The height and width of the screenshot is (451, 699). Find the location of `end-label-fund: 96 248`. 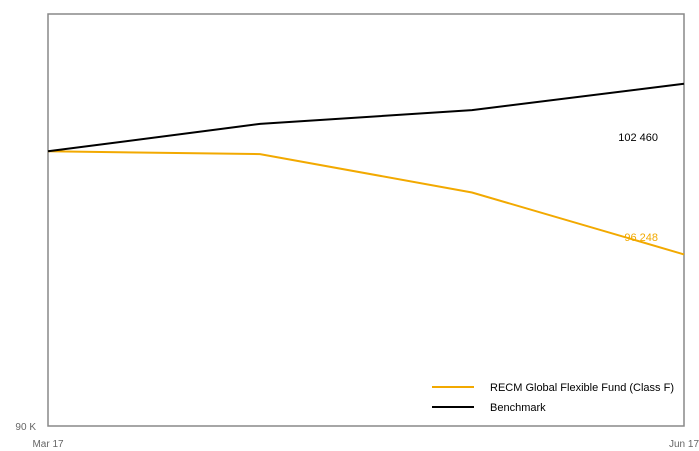

end-label-fund: 96 248 is located at coordinates (641, 238).